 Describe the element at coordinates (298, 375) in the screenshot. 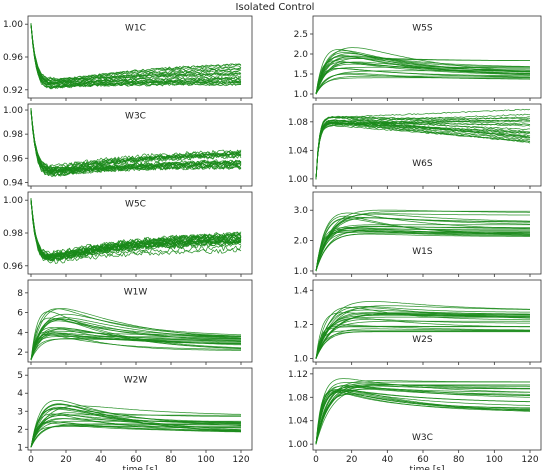

I see `y-tick-label: 1.12` at that location.